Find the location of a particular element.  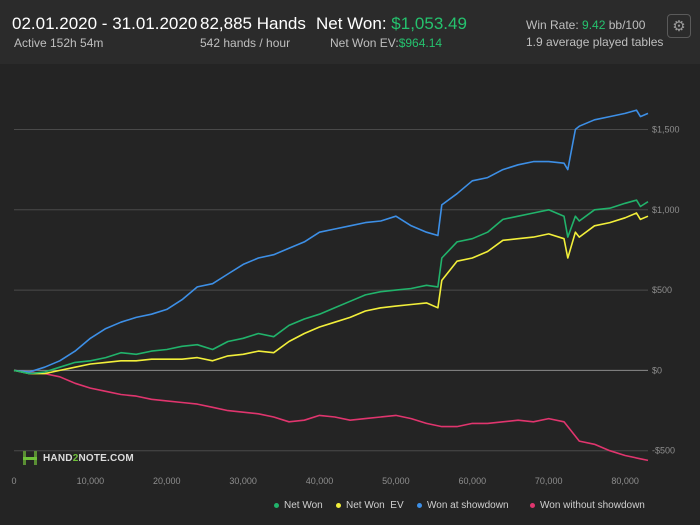

x-tick-label: 0 is located at coordinates (13, 481).